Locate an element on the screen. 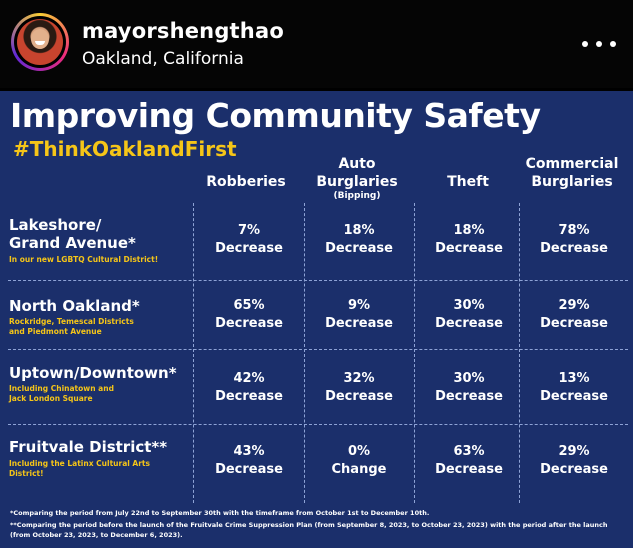 This screenshot has height=548, width=633. row-title-lakeshore: Lakeshore/ Grand Avenue* is located at coordinates (72, 234).